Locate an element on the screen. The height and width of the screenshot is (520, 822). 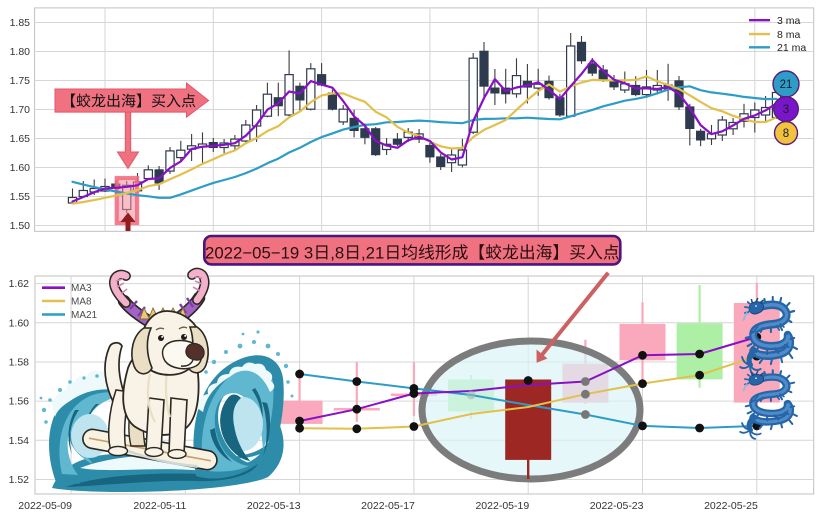
svg-text: 1.80 is located at coordinates (20, 52).